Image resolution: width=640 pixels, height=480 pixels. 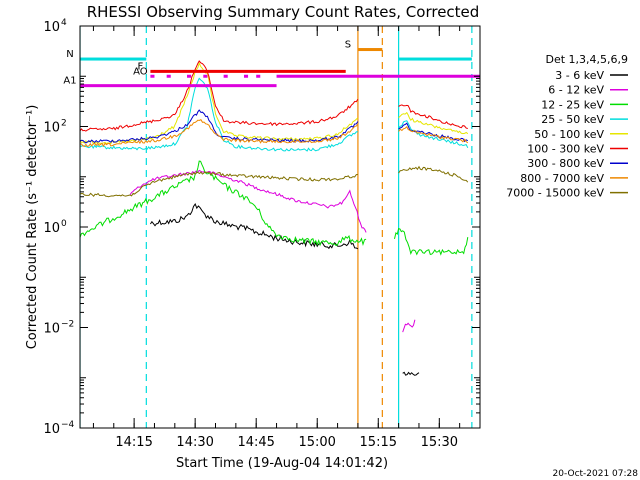 I want to click on legend-entry-7: 800 - 7000 keV, so click(x=562, y=178).